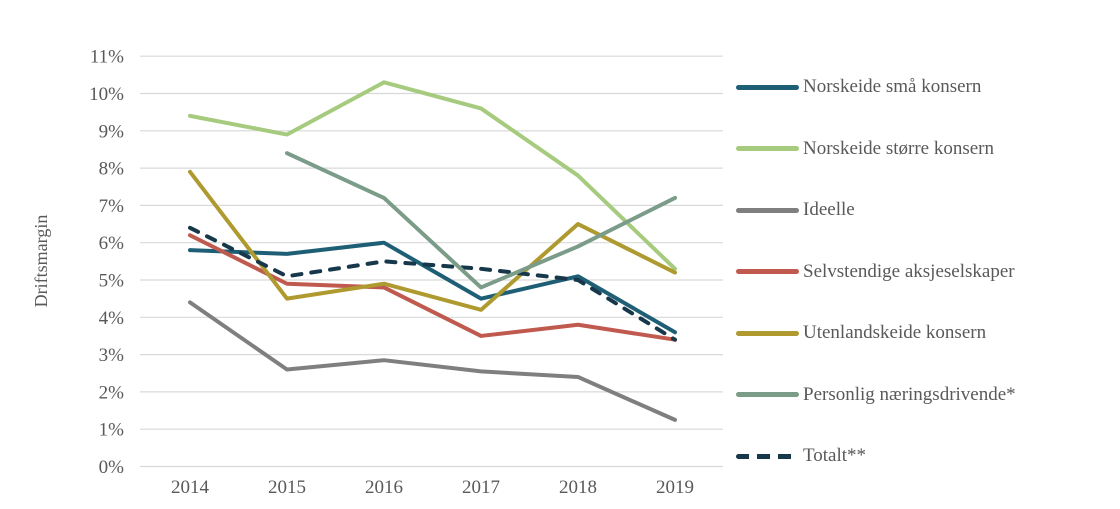 The width and height of the screenshot is (1120, 509). I want to click on legend-label: Personlig næringsdrivende*, so click(909, 394).